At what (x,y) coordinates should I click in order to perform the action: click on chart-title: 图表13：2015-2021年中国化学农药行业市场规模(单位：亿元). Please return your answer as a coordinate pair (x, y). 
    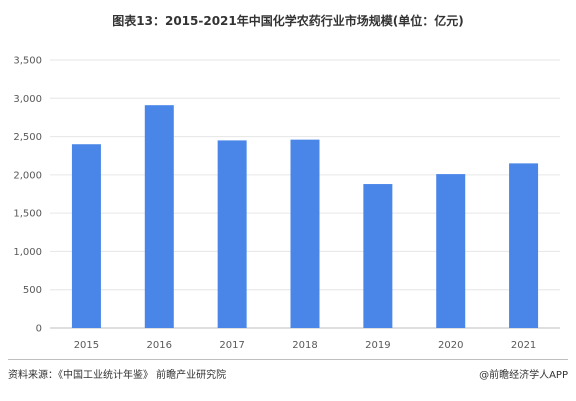
    Looking at the image, I should click on (288, 21).